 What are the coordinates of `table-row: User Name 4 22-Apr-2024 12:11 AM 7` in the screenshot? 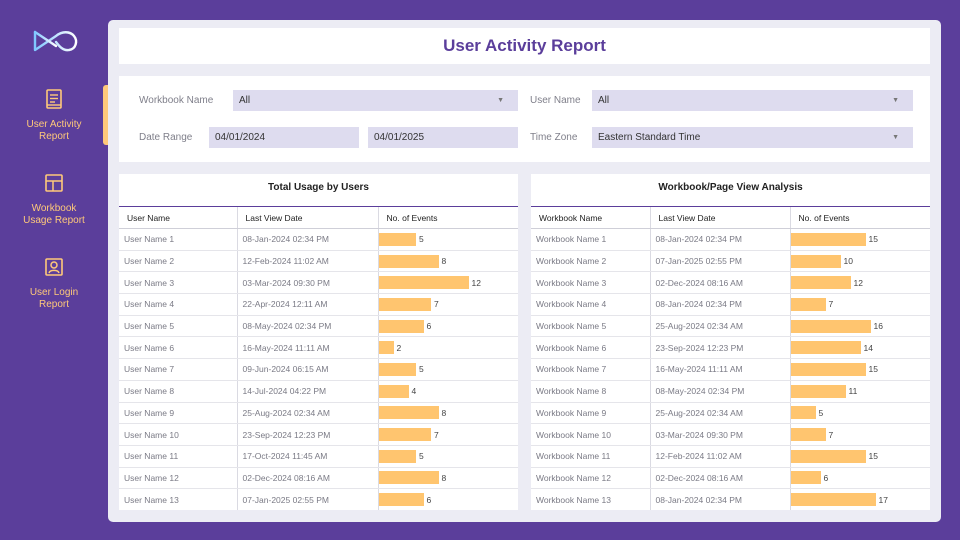 It's located at (318, 304).